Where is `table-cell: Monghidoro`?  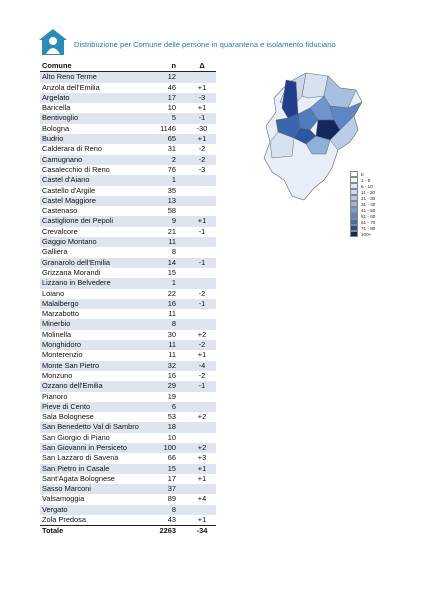 table-cell: Monghidoro is located at coordinates (97, 345).